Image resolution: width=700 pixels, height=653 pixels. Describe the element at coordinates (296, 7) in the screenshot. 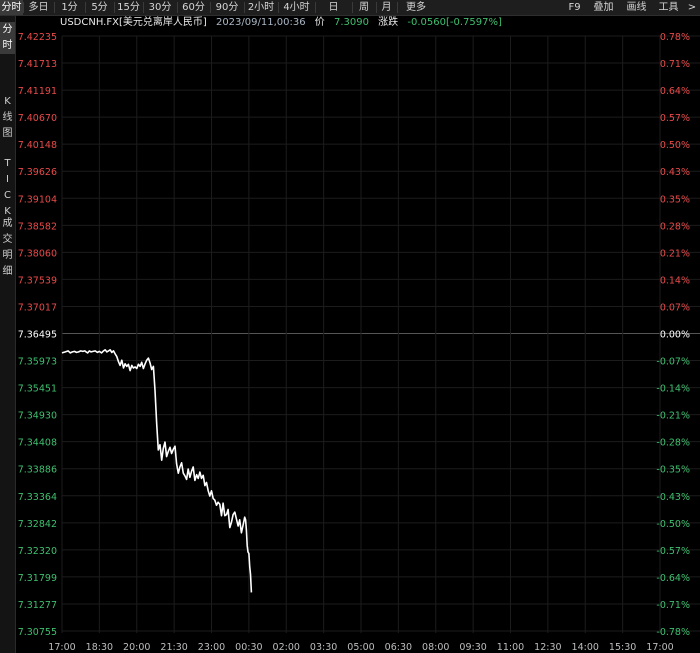

I see `tab-9: 4小时` at that location.